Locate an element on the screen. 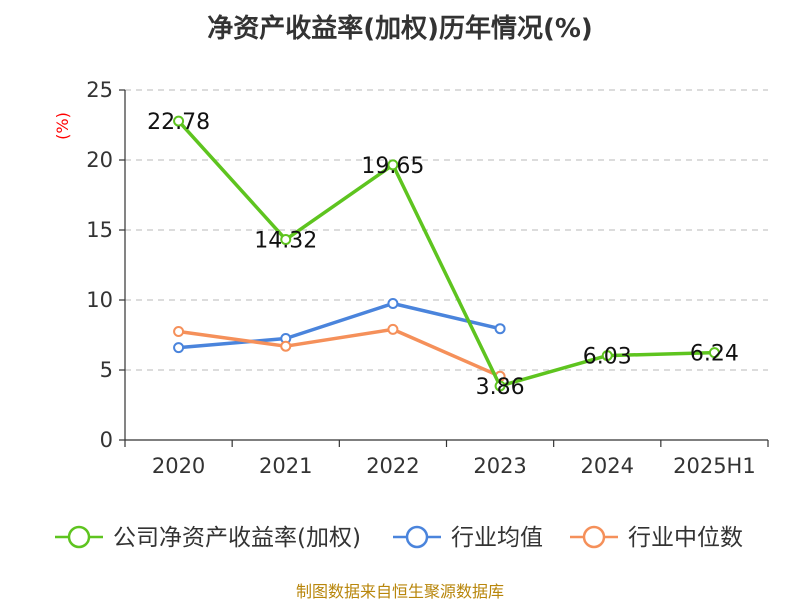 This screenshot has height=602, width=800. y-tick-label: 5 is located at coordinates (106, 370).